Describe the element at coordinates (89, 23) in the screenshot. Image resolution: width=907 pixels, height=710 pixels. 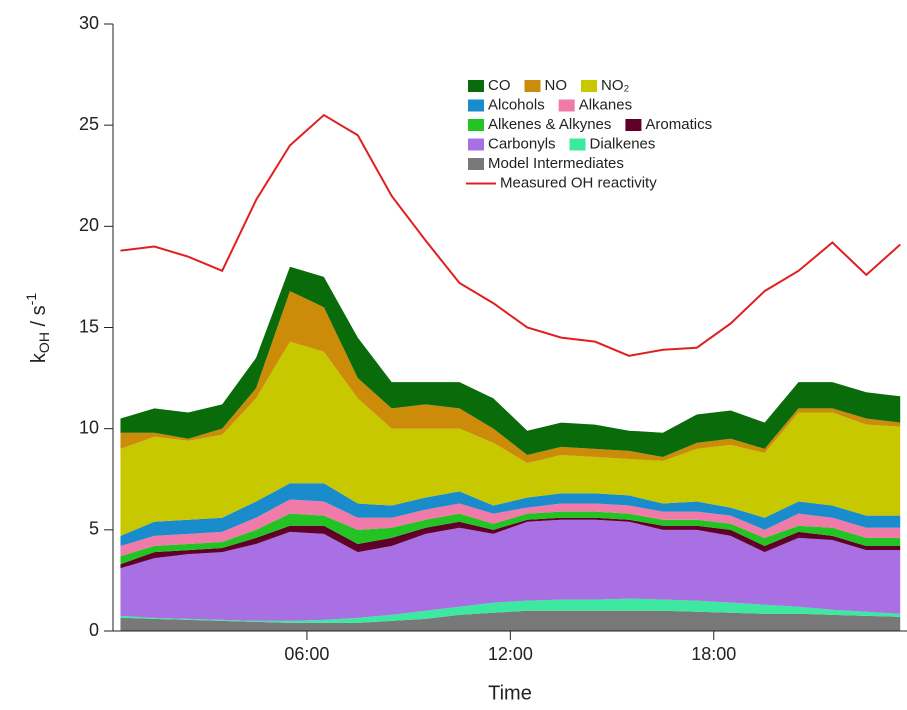
I see `y-tick-label: 30` at that location.